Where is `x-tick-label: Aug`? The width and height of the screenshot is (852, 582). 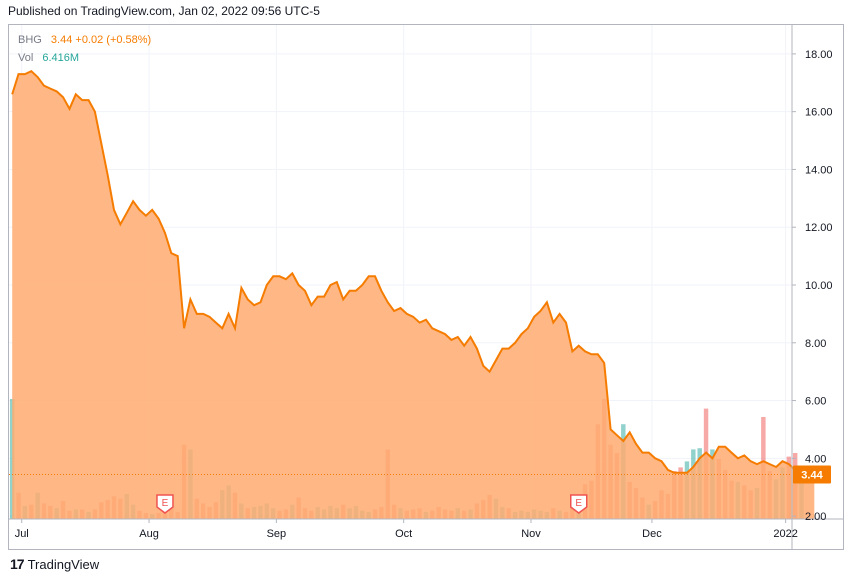 x-tick-label: Aug is located at coordinates (149, 534).